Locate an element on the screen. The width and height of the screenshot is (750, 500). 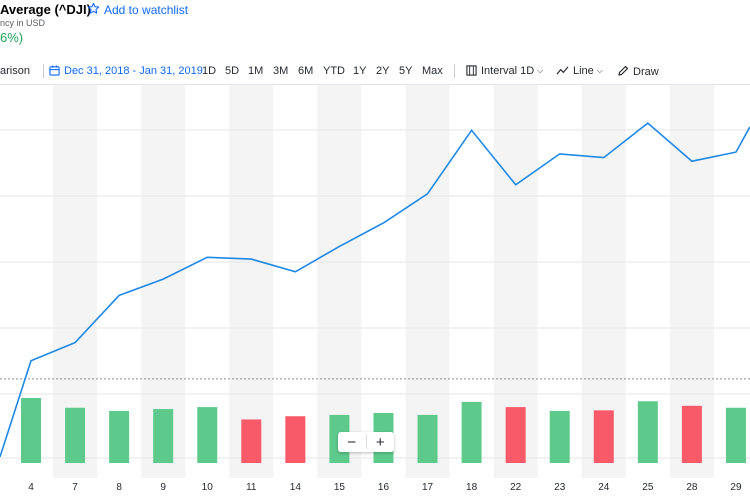
date-range-button: Dec 31, 2018 - Jan 31, 2019 is located at coordinates (126, 72).